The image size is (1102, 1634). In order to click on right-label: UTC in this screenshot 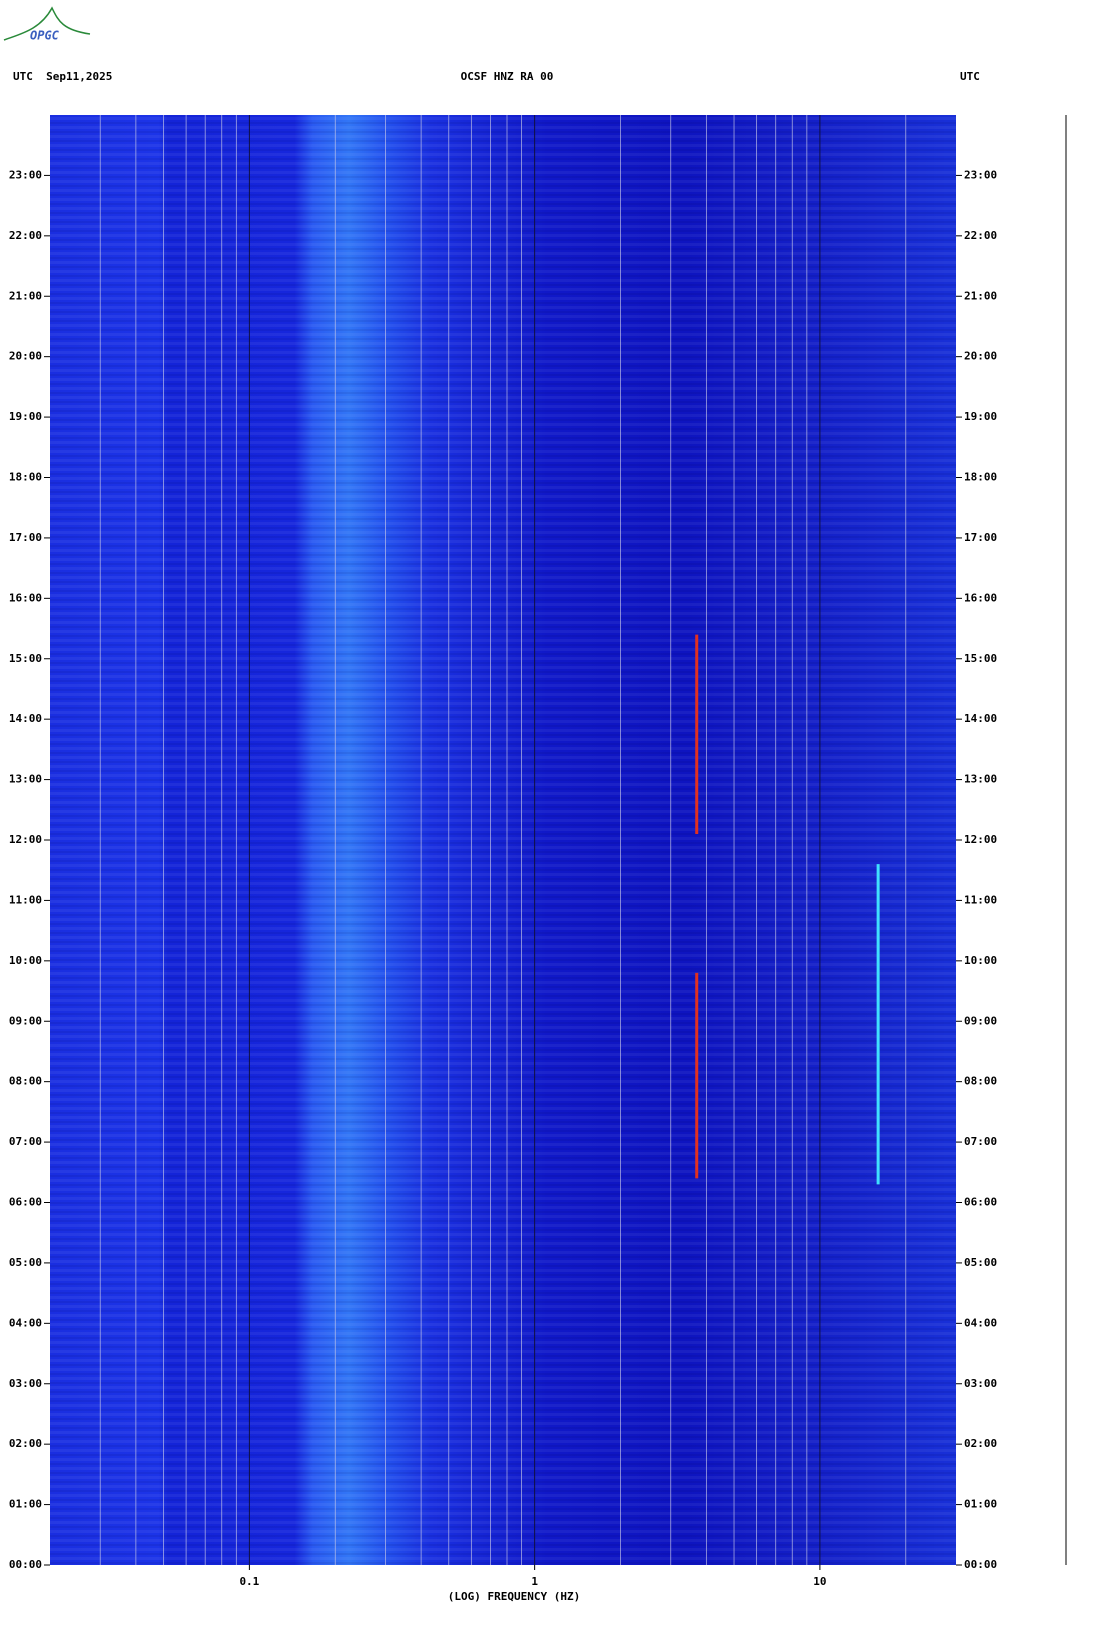, I will do `click(970, 76)`.